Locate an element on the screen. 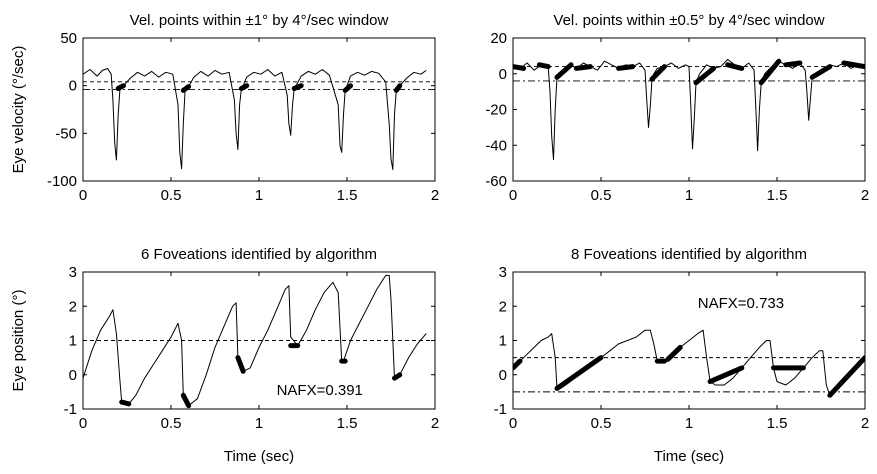  y-tick-label: -100 is located at coordinates (62, 181).